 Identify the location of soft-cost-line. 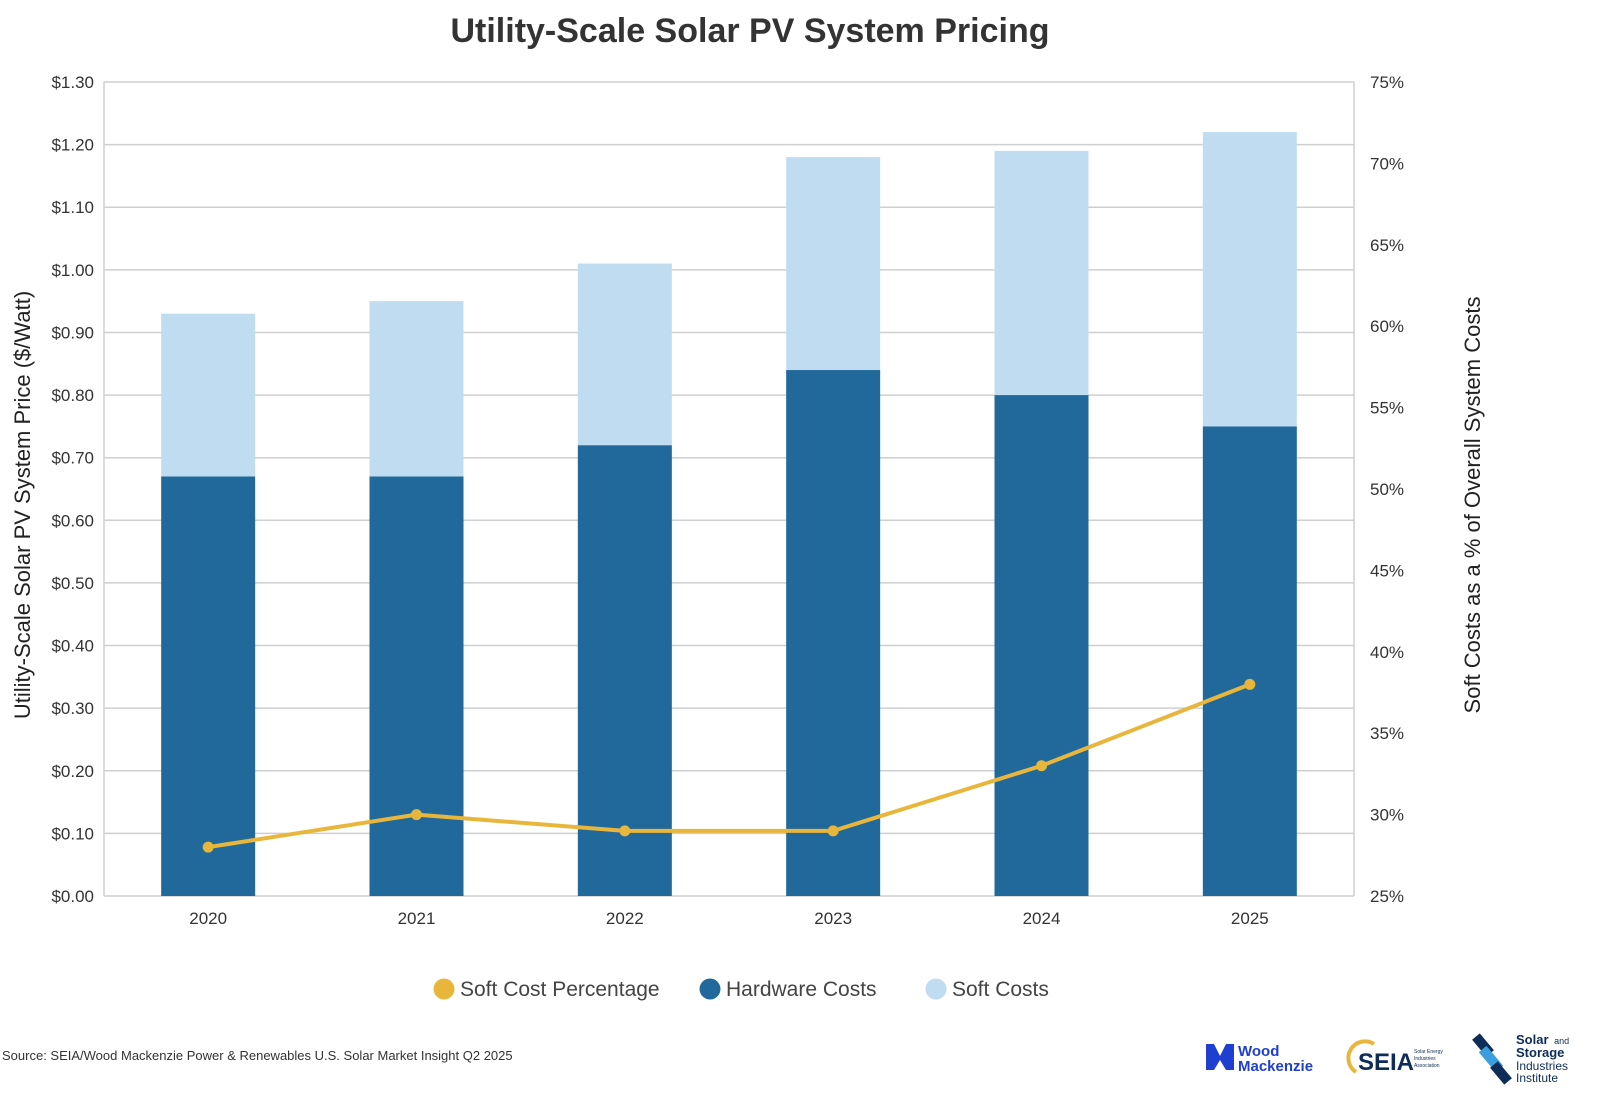
(729, 765).